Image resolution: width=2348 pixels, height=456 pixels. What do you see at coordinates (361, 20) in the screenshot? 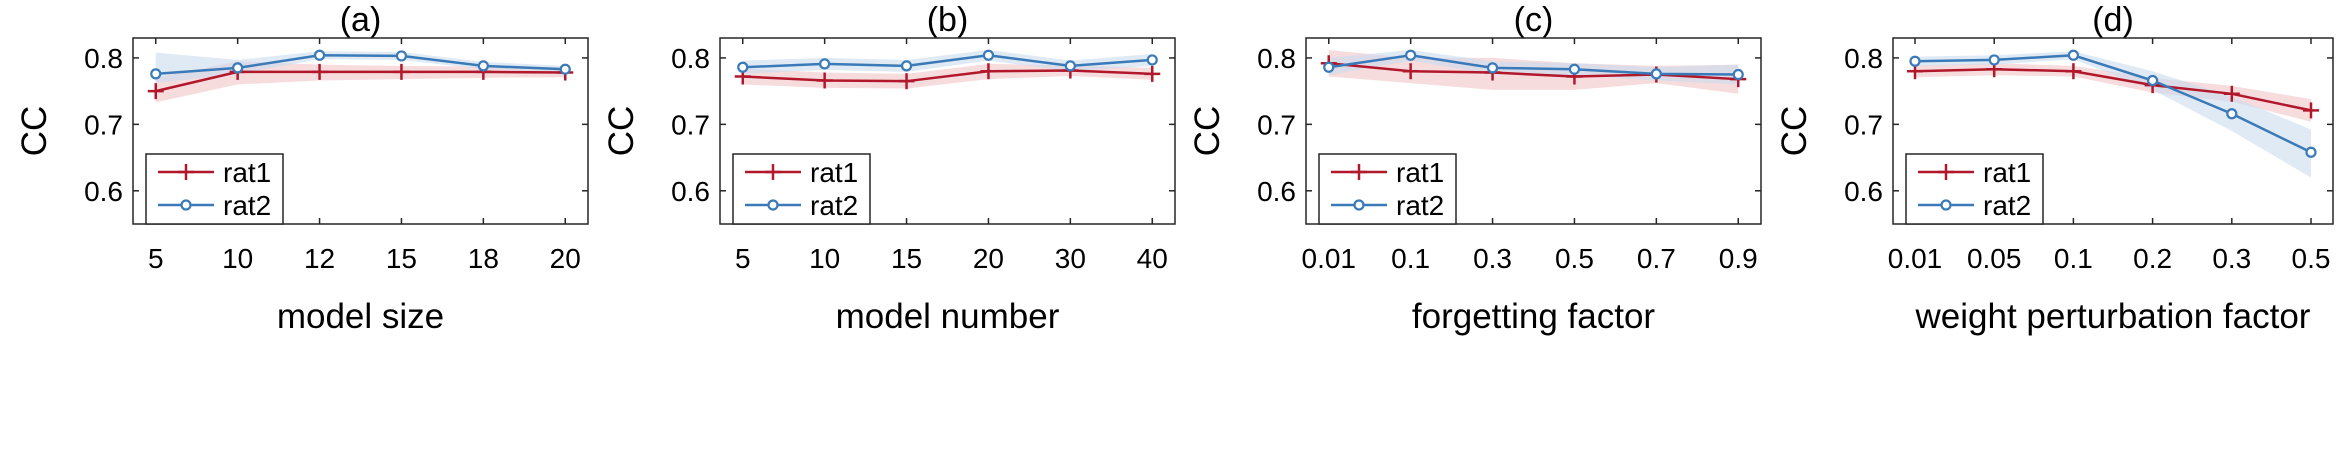
I see `panel-title: (a)` at bounding box center [361, 20].